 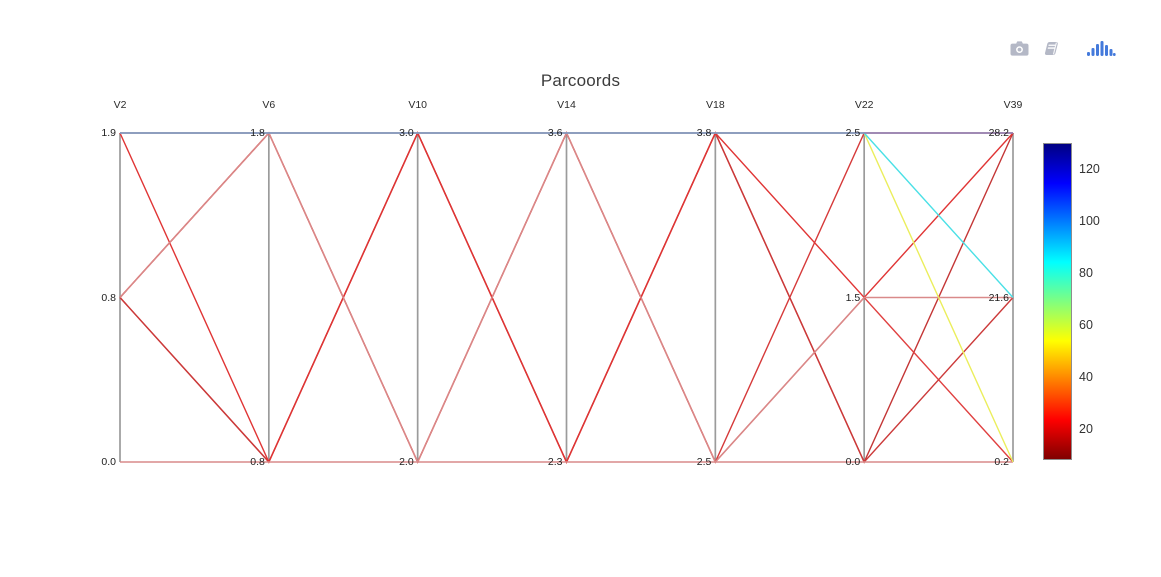 What do you see at coordinates (1086, 272) in the screenshot?
I see `colorbar-tick-80: 80` at bounding box center [1086, 272].